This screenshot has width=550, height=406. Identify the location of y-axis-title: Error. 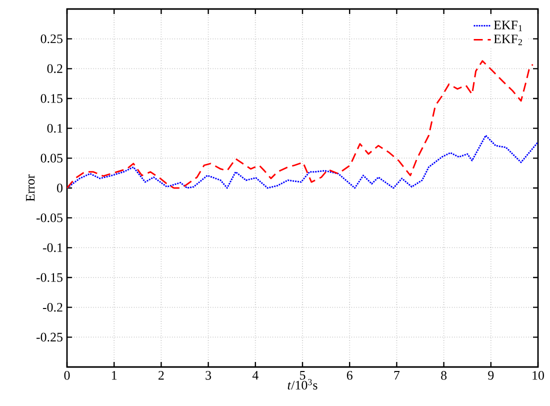
(30, 188).